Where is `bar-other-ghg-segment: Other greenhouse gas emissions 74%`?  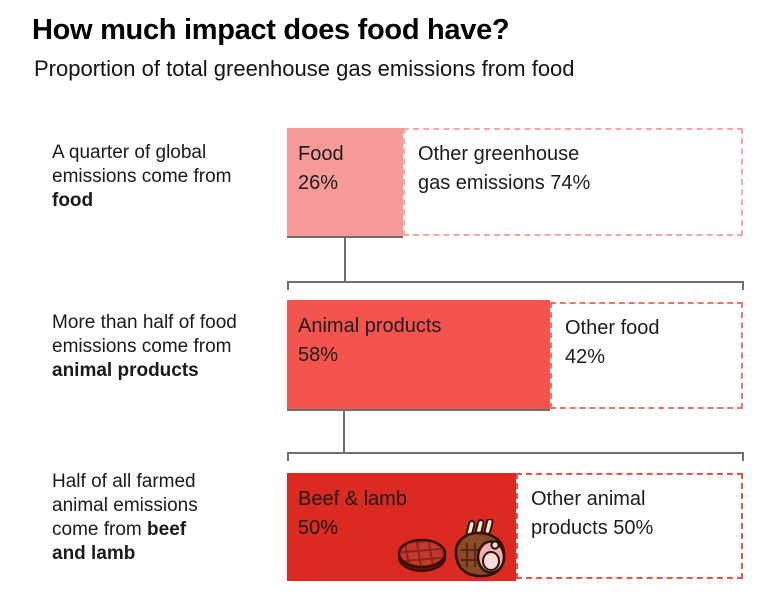
bar-other-ghg-segment: Other greenhouse gas emissions 74% is located at coordinates (573, 182).